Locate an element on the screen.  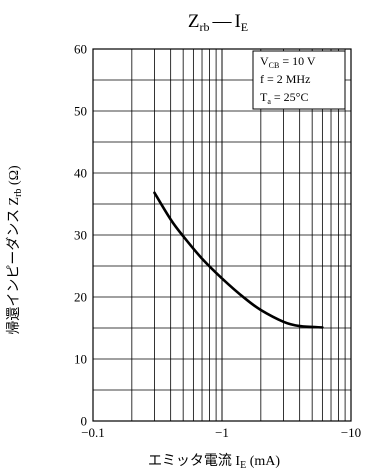
condition-text: Ta = 25°C is located at coordinates (284, 98).